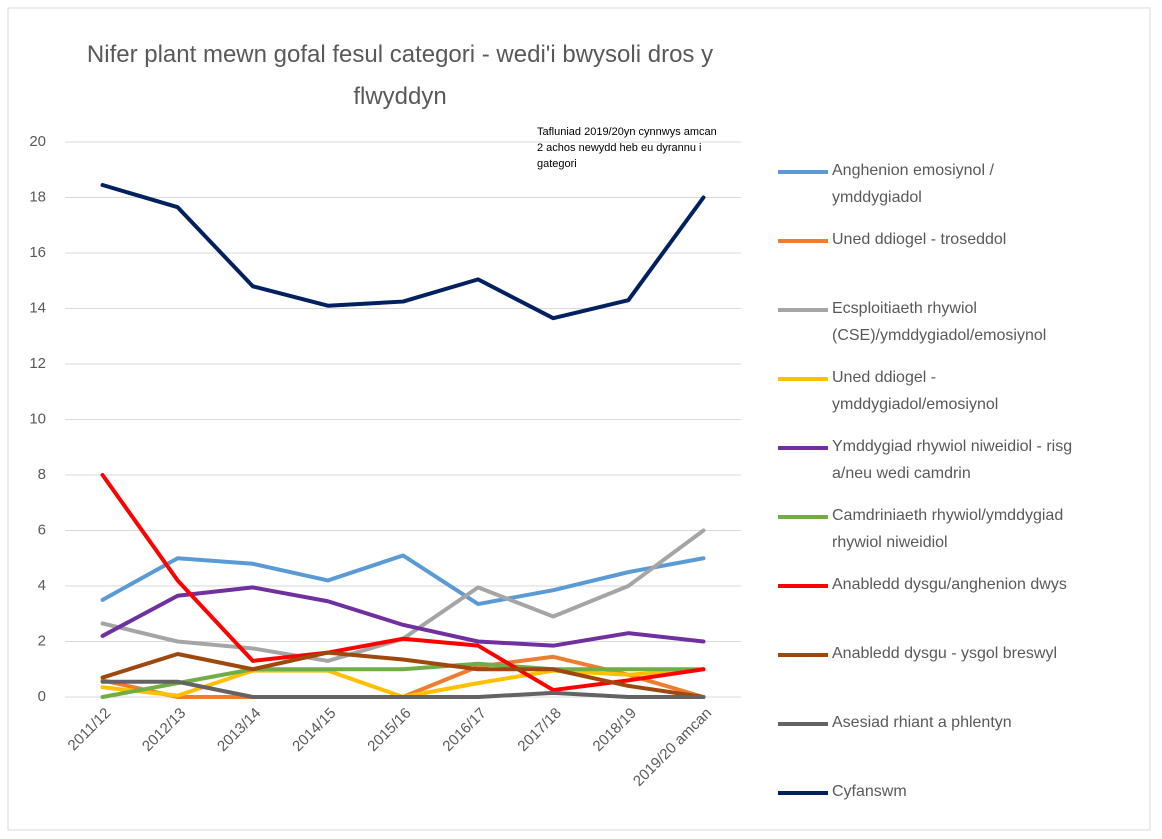  What do you see at coordinates (37, 363) in the screenshot?
I see `y-tick-label: 12` at bounding box center [37, 363].